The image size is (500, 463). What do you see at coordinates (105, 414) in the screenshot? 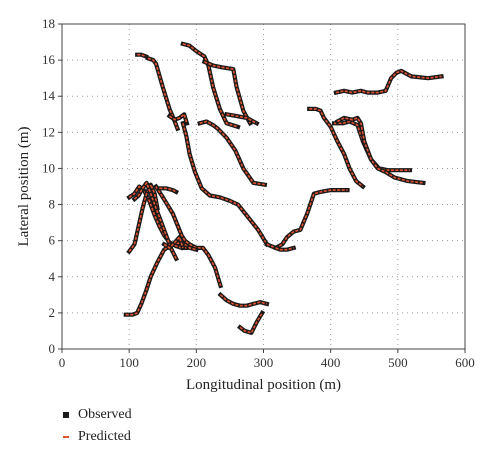
I see `legend-label-observed: Observed` at bounding box center [105, 414].